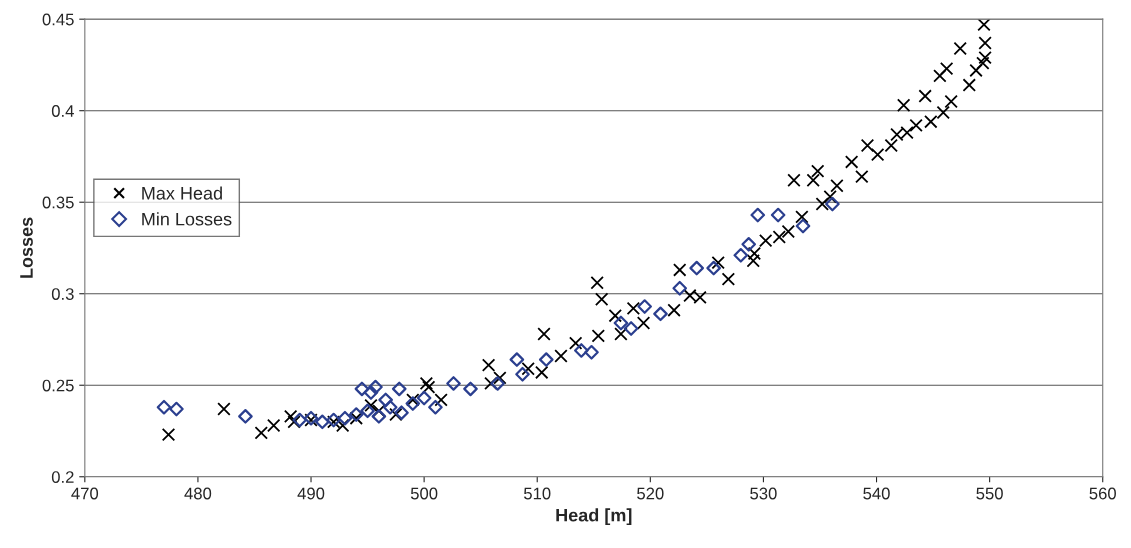 The height and width of the screenshot is (548, 1131). Describe the element at coordinates (424, 493) in the screenshot. I see `x-tick-label: 500` at that location.